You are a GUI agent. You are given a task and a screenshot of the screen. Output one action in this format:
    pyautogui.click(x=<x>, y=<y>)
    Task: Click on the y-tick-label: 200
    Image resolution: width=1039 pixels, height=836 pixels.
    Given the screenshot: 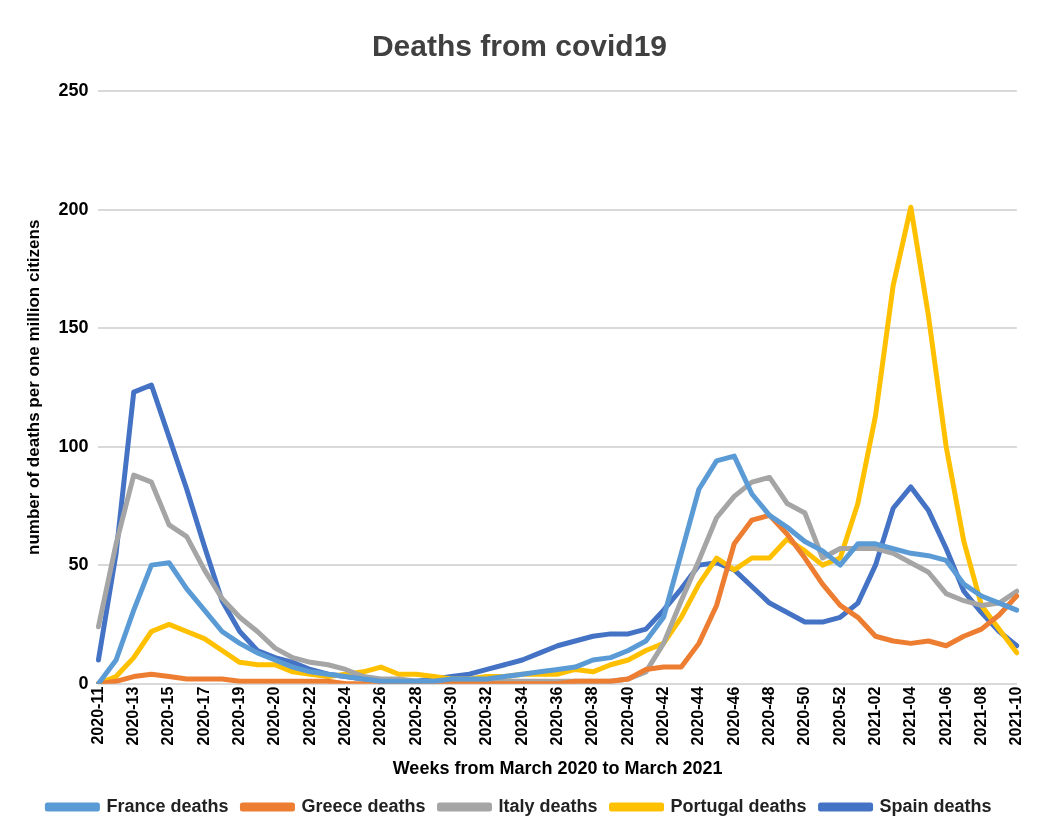 What is the action you would take?
    pyautogui.click(x=73, y=208)
    